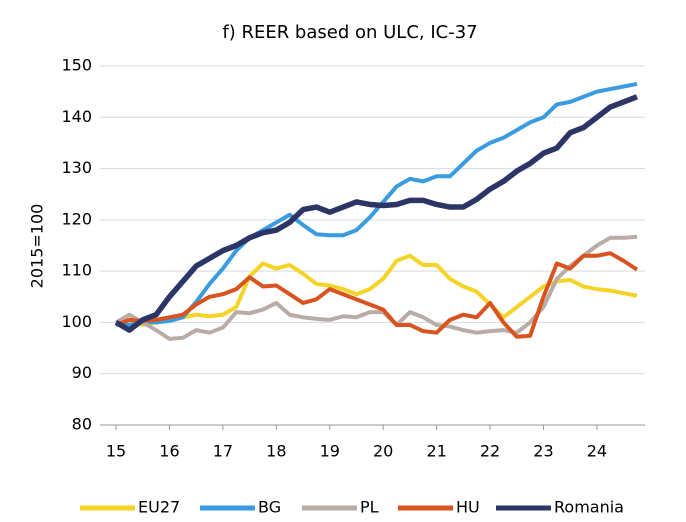  What do you see at coordinates (37, 246) in the screenshot?
I see `y-axis-label: 2015=100` at bounding box center [37, 246].